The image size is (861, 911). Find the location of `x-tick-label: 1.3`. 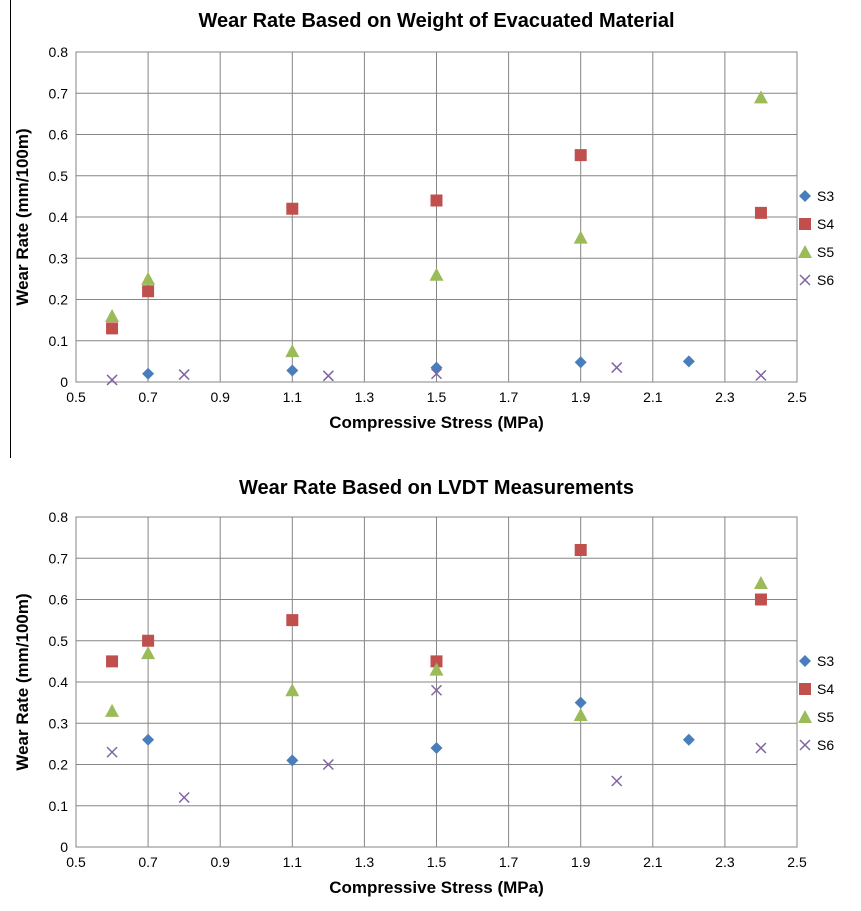

x-tick-label: 1.3 is located at coordinates (365, 397).